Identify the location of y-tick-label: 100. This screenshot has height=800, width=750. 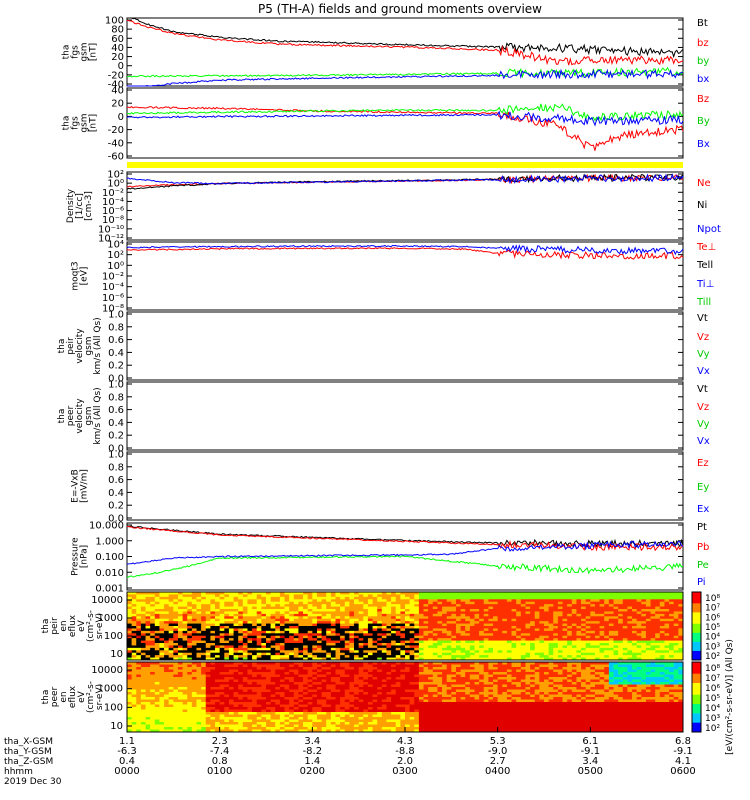
(114, 21).